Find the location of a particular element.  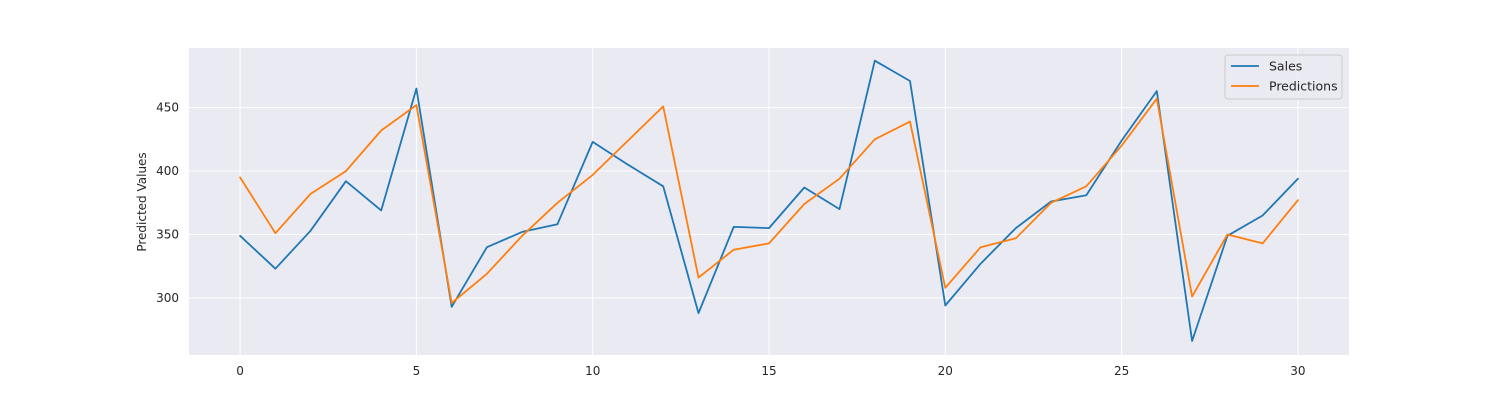

legend-label: Predictions is located at coordinates (1303, 86).